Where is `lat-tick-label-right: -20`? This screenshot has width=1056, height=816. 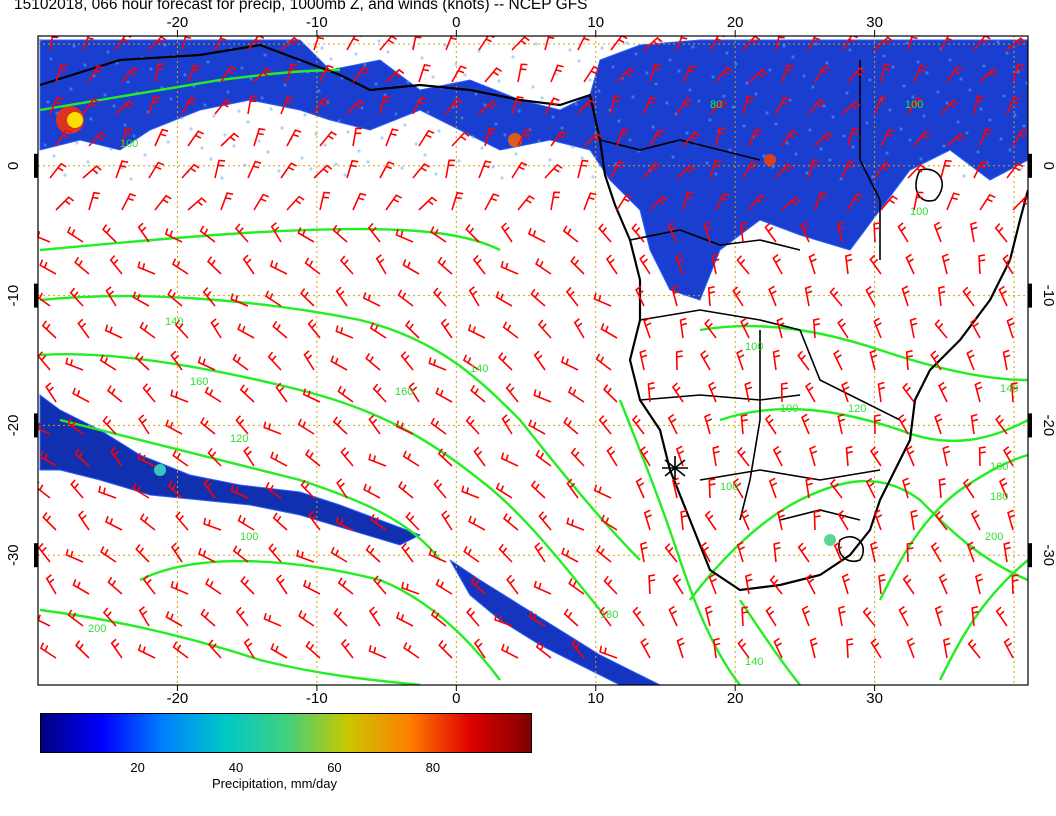
lat-tick-label-right: -20 is located at coordinates (1048, 426).